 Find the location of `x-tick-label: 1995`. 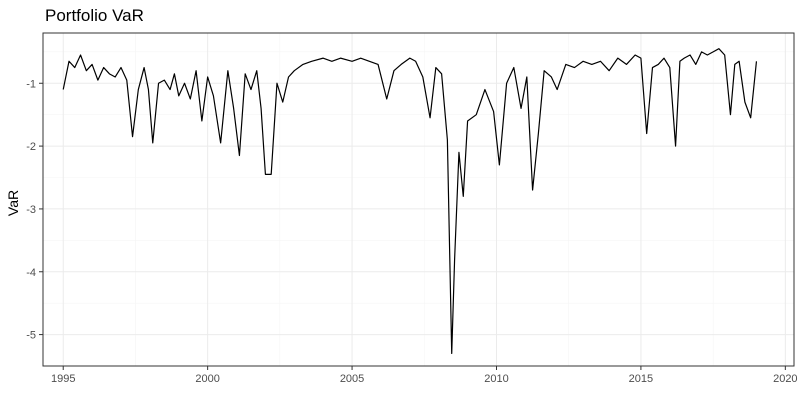

x-tick-label: 1995 is located at coordinates (63, 379).